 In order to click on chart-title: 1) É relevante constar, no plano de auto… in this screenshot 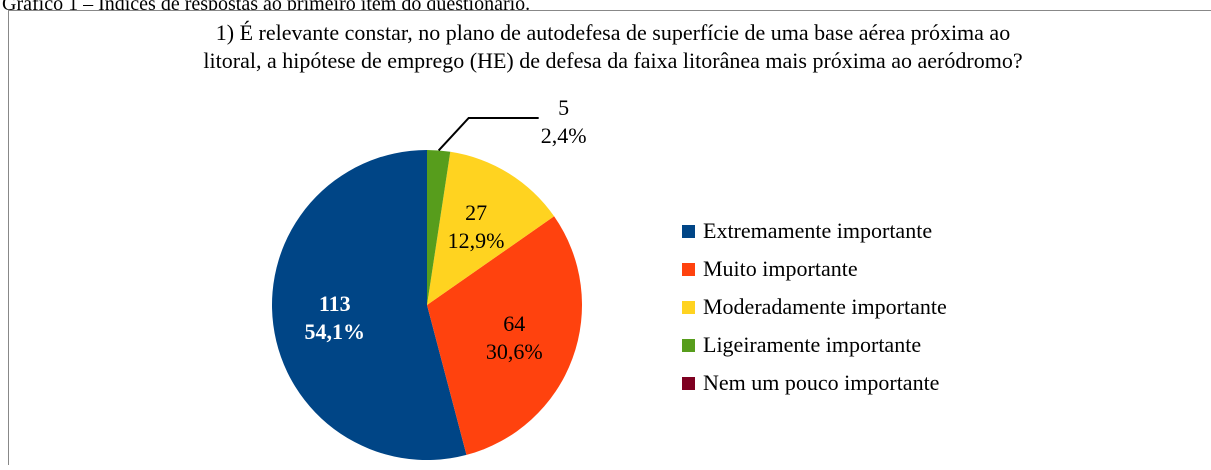, I will do `click(613, 32)`.